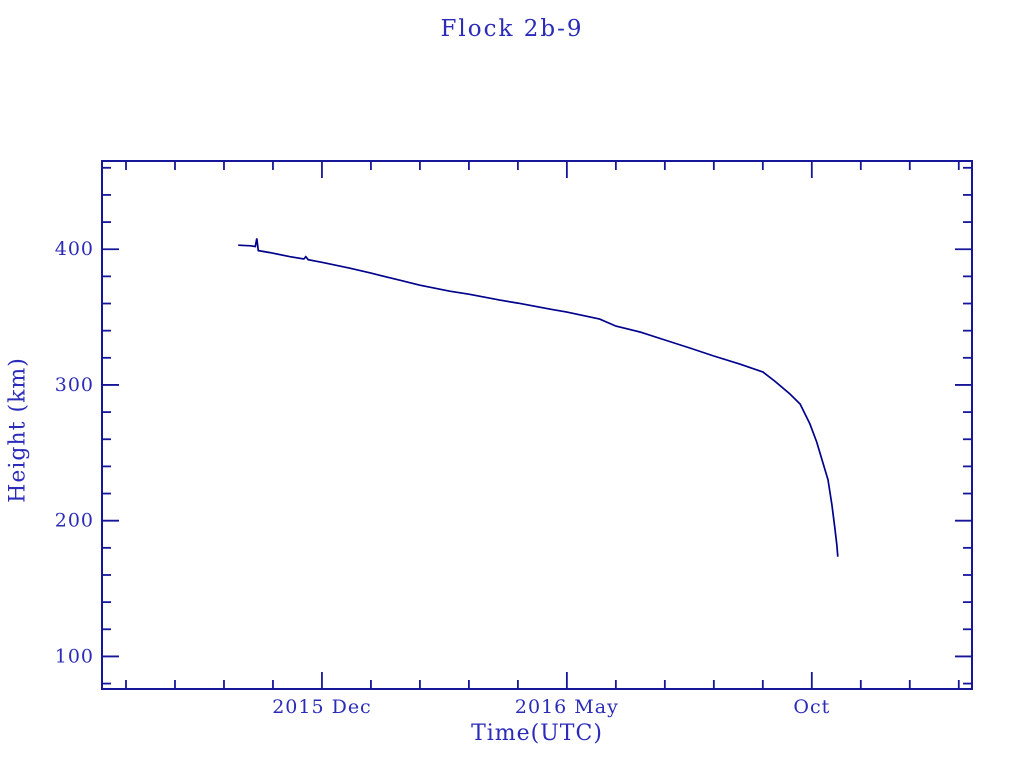 The height and width of the screenshot is (768, 1024). I want to click on x-tick-label: 2016 May, so click(567, 707).